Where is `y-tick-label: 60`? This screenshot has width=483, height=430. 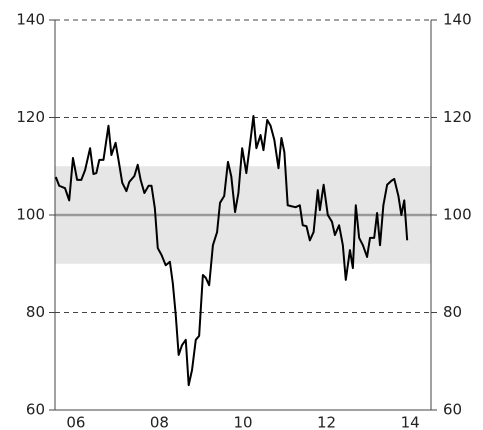
y-tick-label: 60 is located at coordinates (35, 410).